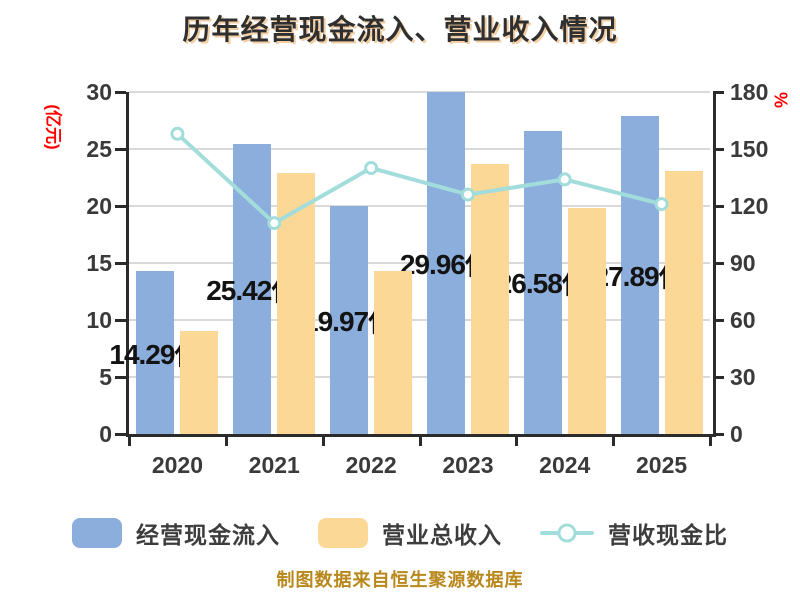 The width and height of the screenshot is (800, 600). Describe the element at coordinates (400, 29) in the screenshot. I see `chart-title: 历年经营现金流入、营业收入情况` at that location.